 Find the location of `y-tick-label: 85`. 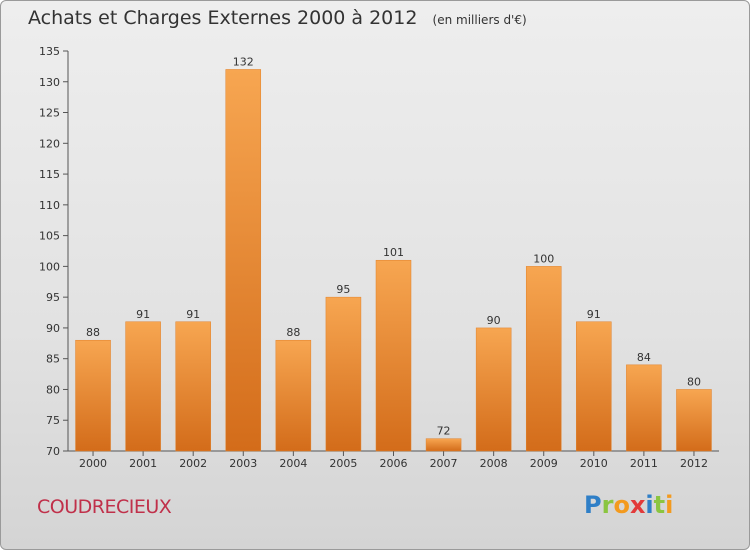

y-tick-label: 85 is located at coordinates (53, 359).